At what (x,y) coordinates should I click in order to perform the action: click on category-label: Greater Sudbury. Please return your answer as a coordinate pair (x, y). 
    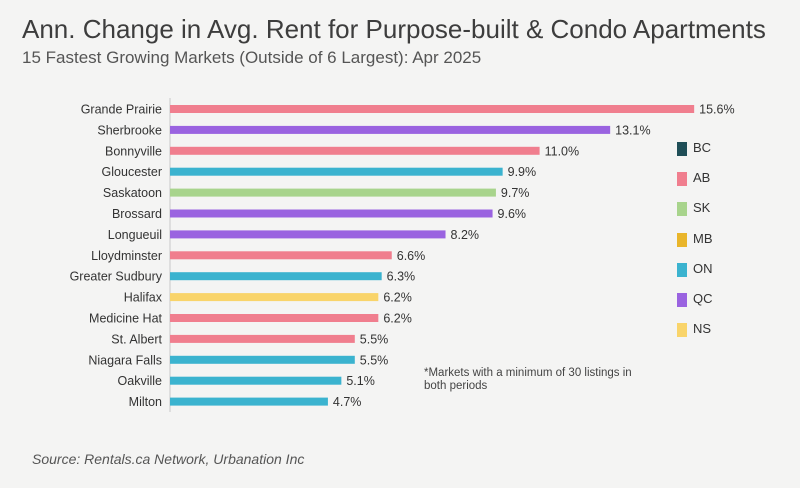
    Looking at the image, I should click on (116, 277).